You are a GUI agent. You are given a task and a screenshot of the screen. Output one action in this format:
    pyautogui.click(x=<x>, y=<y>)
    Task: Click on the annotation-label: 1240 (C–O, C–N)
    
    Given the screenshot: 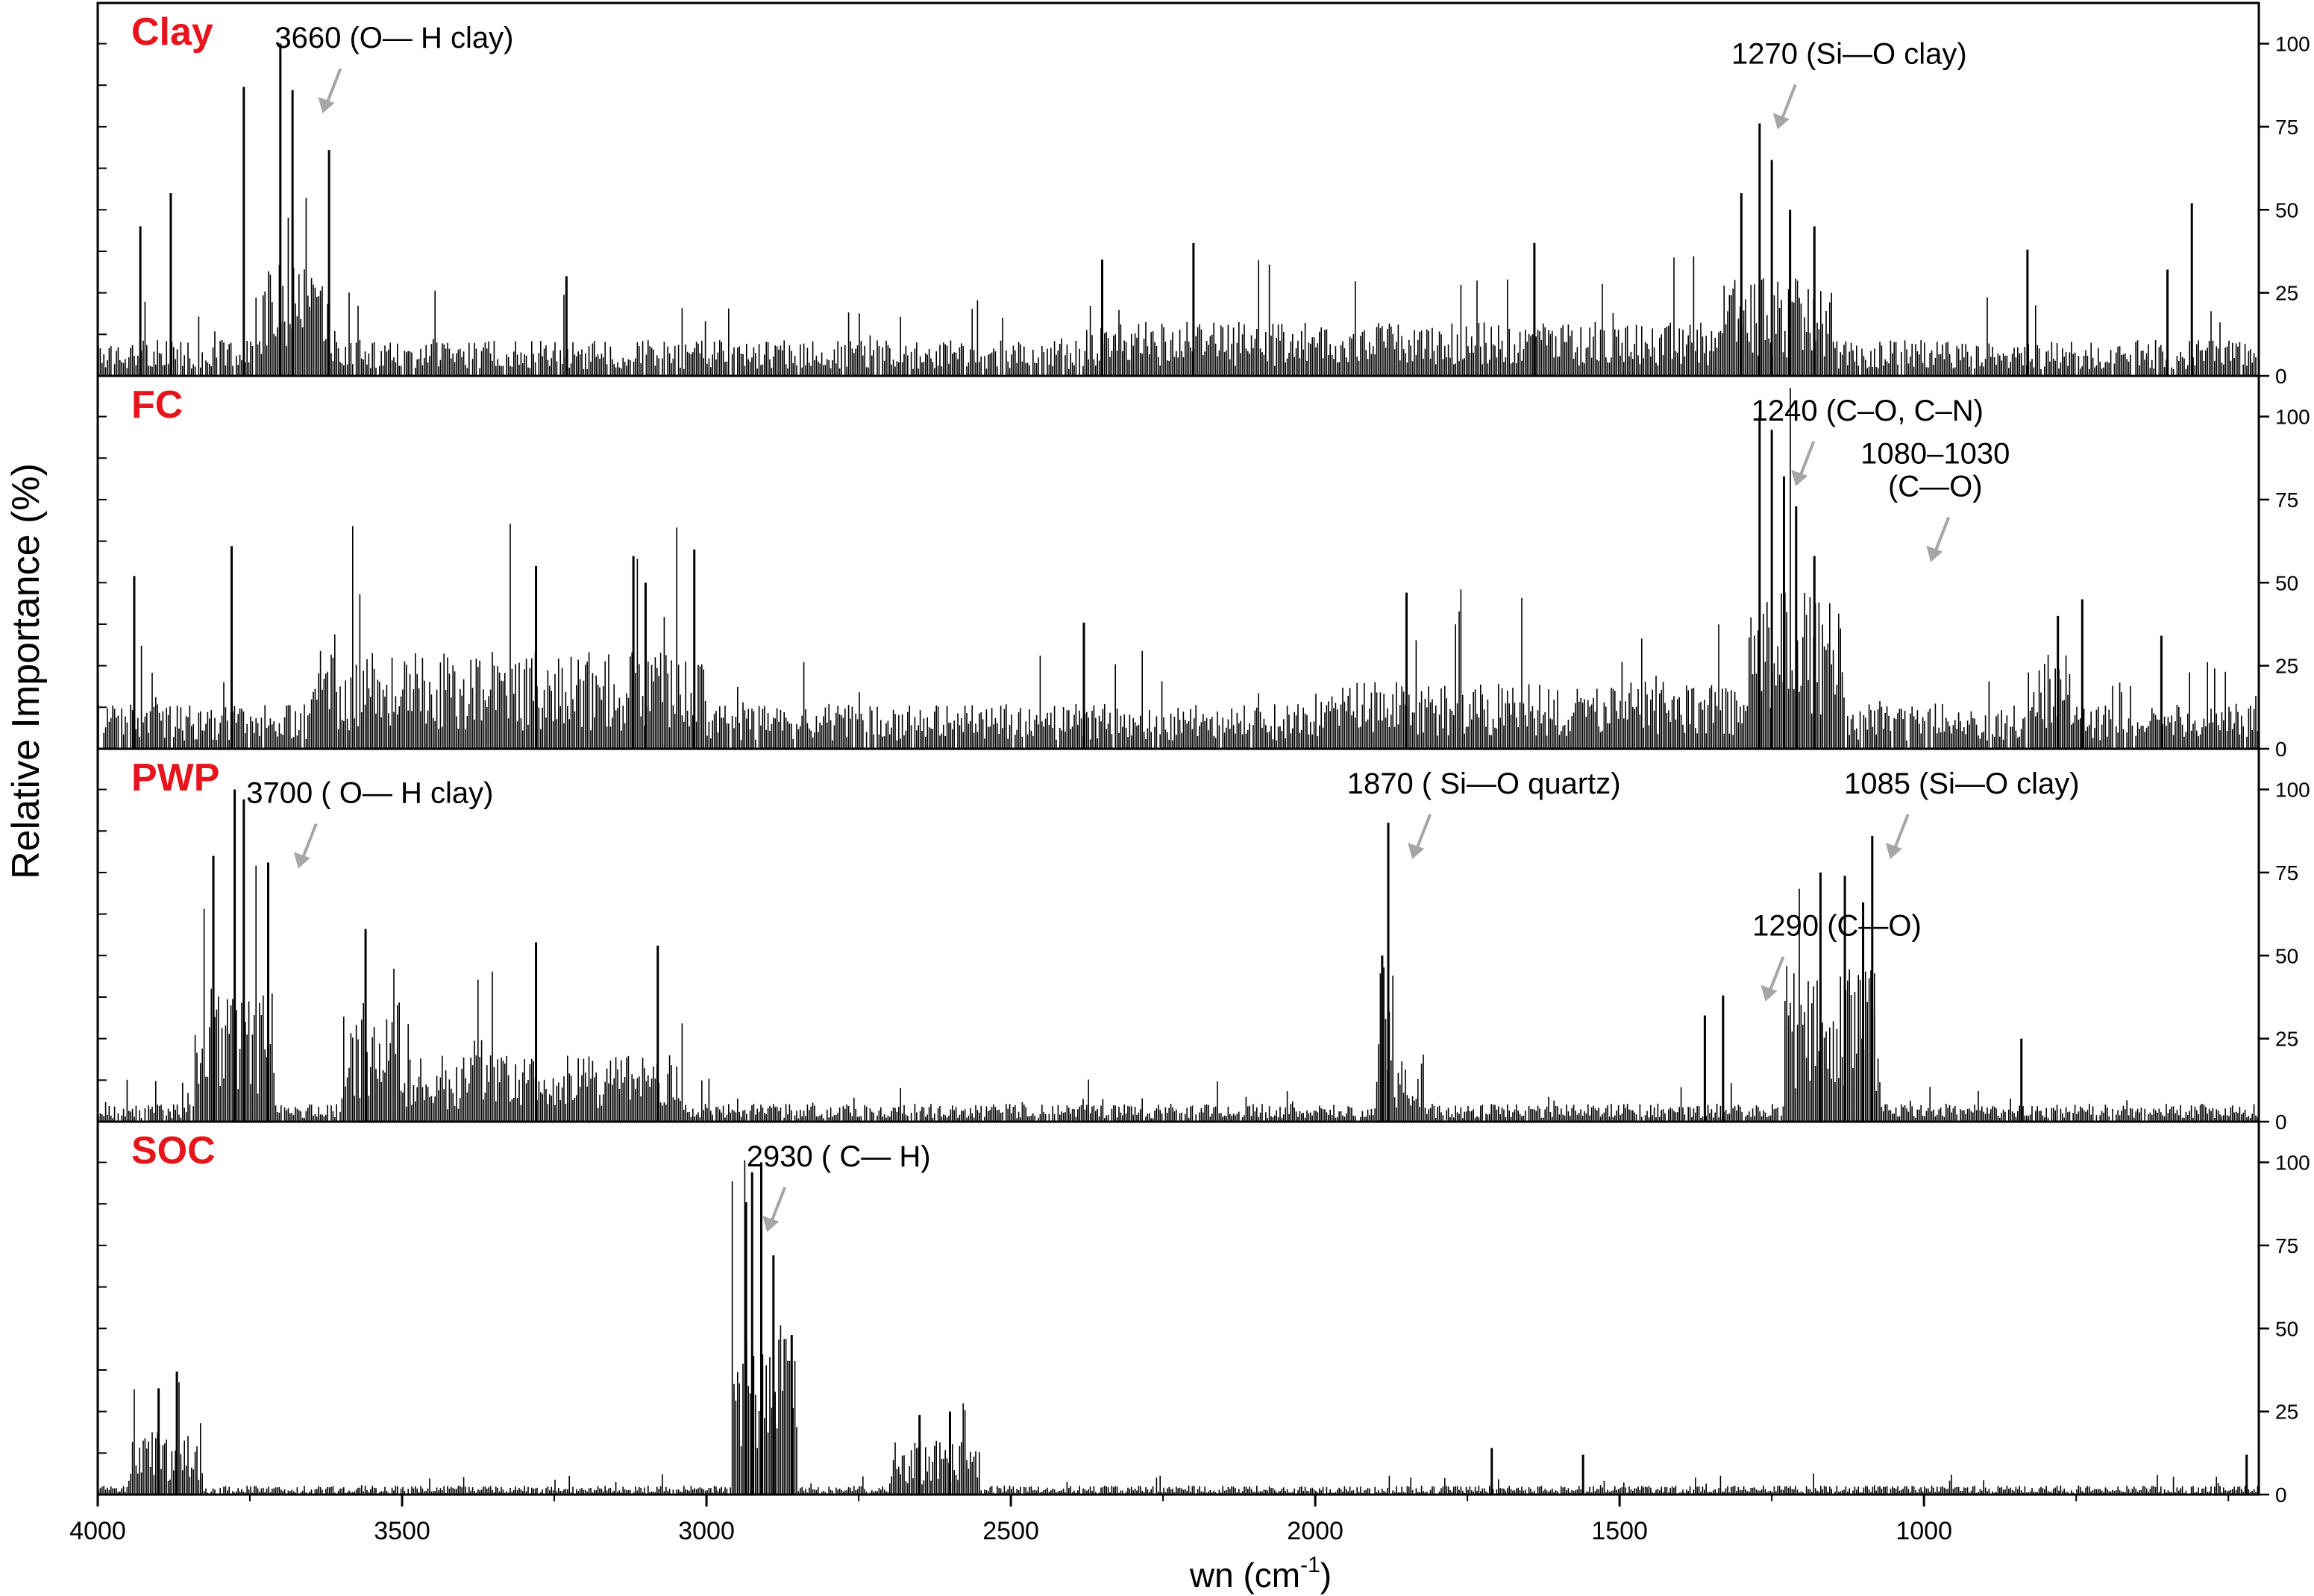 What is the action you would take?
    pyautogui.click(x=1868, y=411)
    